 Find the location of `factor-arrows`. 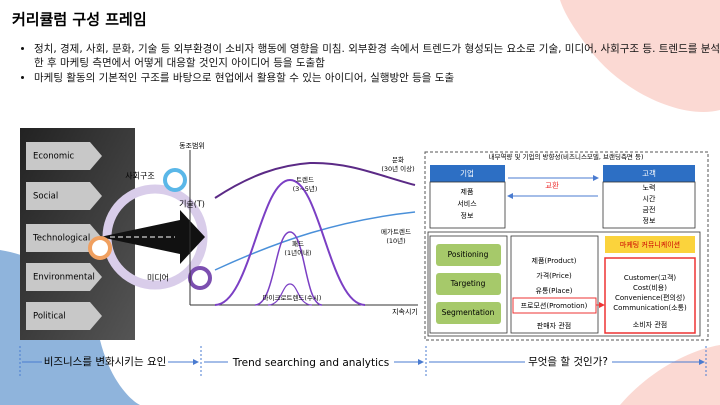

factor-arrows is located at coordinates (64, 236).